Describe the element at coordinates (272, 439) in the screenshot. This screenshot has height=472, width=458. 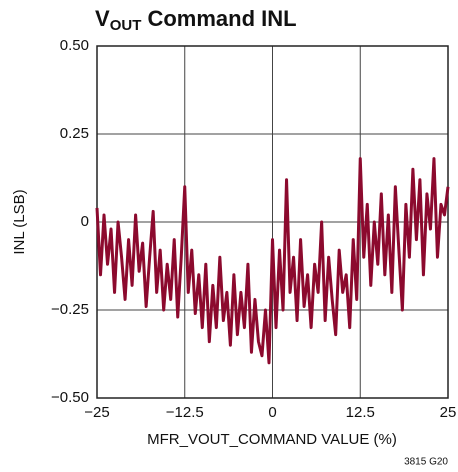
I see `x-axis-label: MFR_VOUT_COMMAND VALUE (%)` at that location.